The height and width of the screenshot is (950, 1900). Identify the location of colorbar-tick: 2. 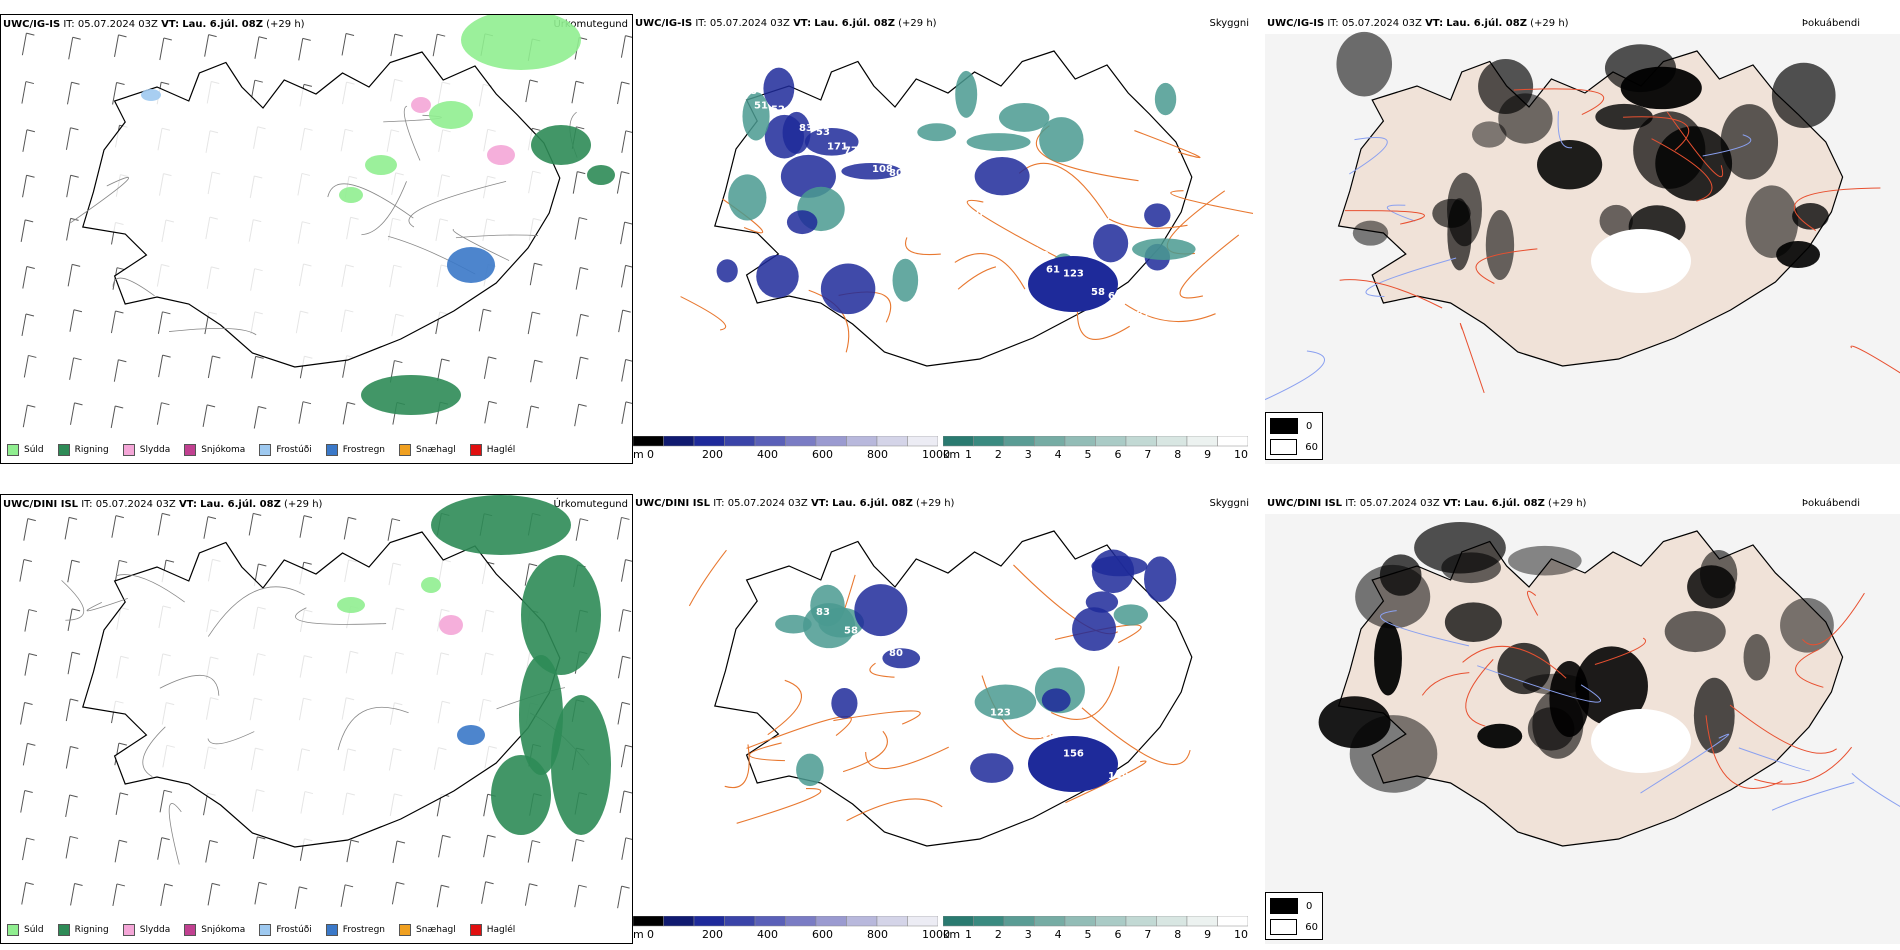
(998, 454).